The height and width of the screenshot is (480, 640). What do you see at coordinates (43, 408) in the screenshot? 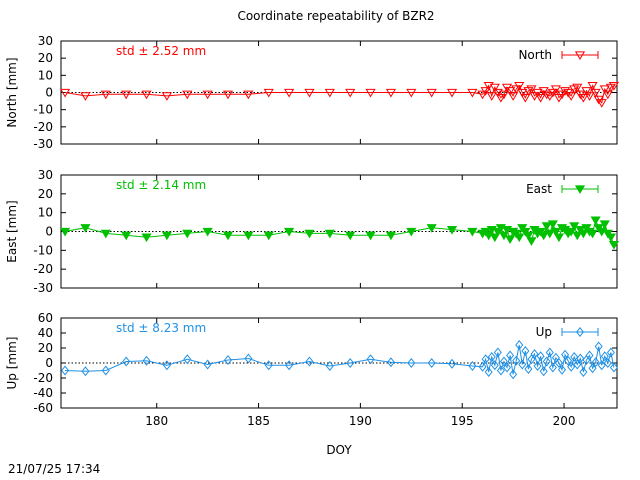
I see `y-tick-label: -60` at bounding box center [43, 408].